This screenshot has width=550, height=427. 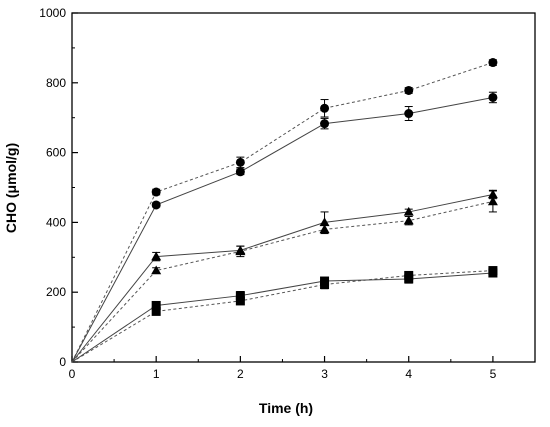 What do you see at coordinates (52, 13) in the screenshot?
I see `y-tick-label: 1000` at bounding box center [52, 13].